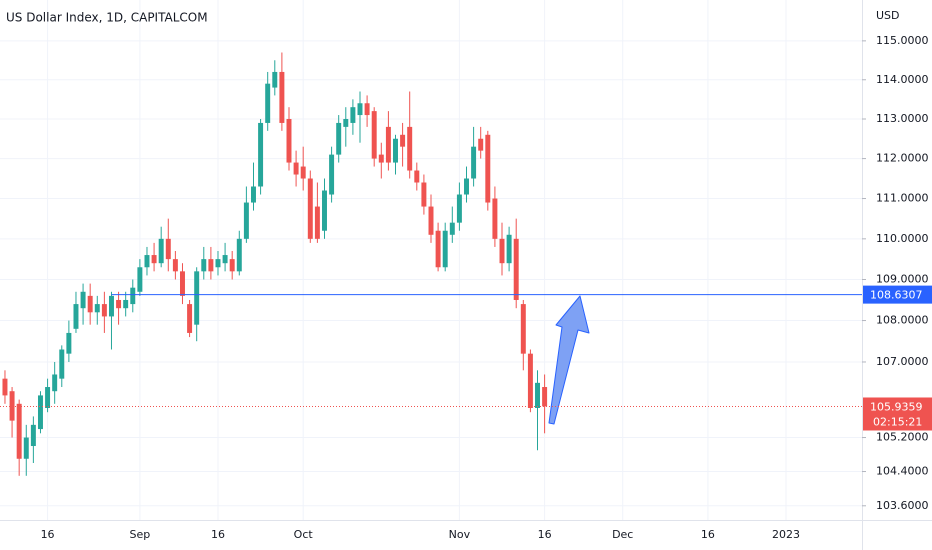 The image size is (932, 550). What do you see at coordinates (902, 505) in the screenshot?
I see `y-tick-label: 103.6000` at bounding box center [902, 505].